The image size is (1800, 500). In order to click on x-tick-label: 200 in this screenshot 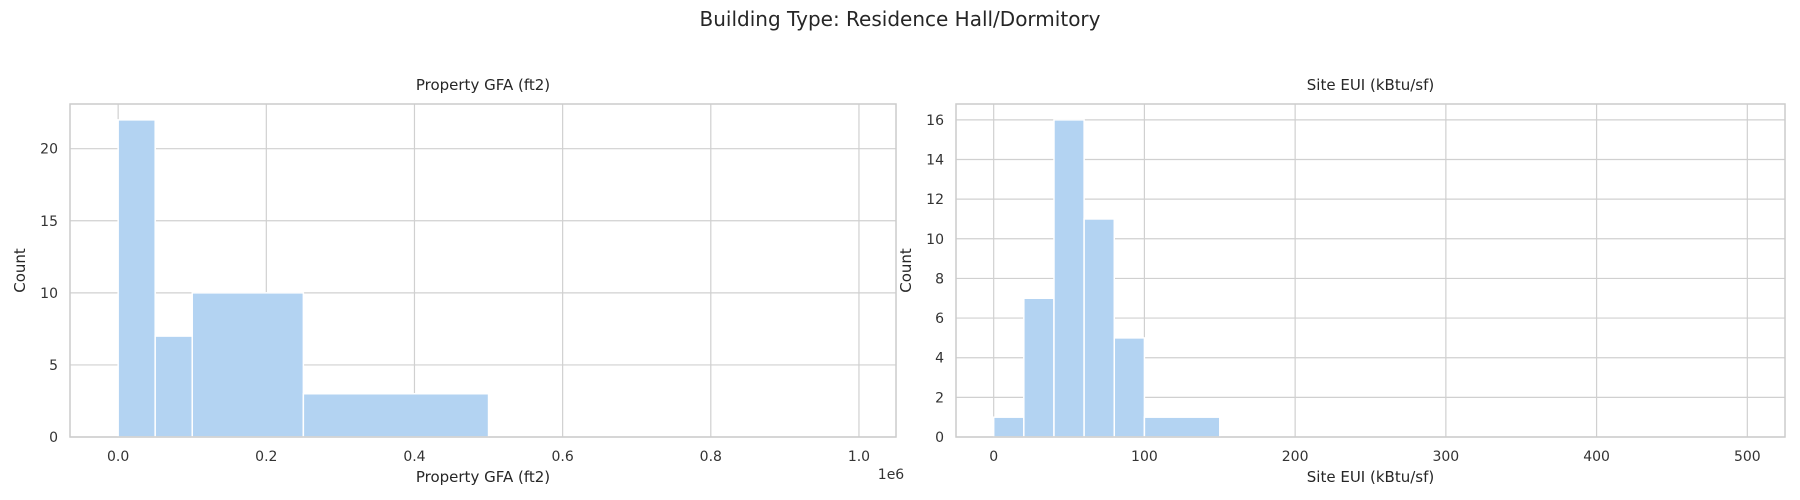, I will do `click(1295, 457)`.